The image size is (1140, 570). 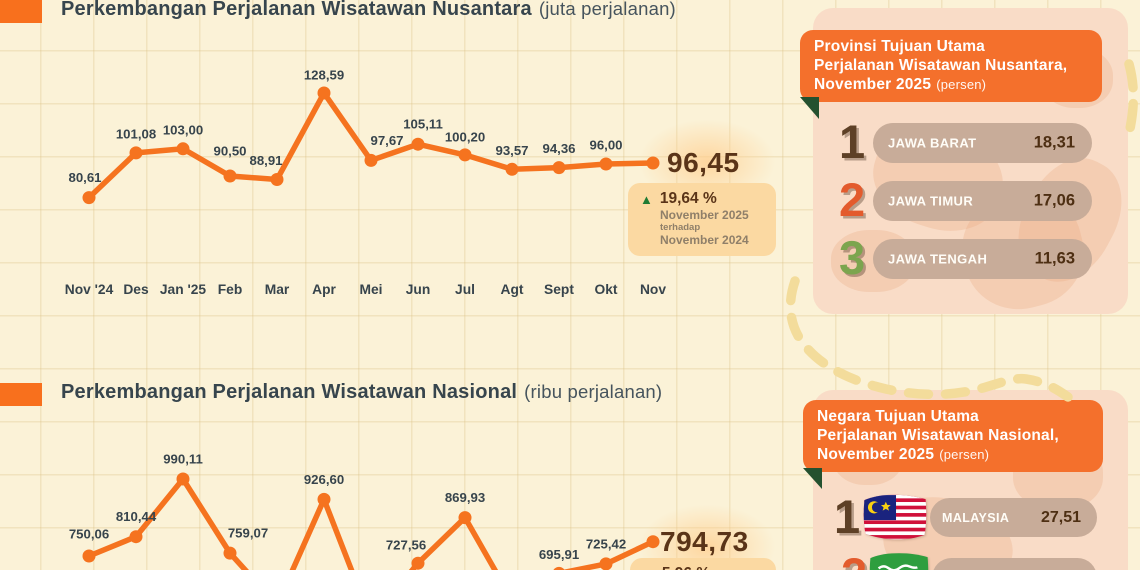 I want to click on rank-row-jawa-tengah: JAWA TENGAH 11,63, so click(x=982, y=259).